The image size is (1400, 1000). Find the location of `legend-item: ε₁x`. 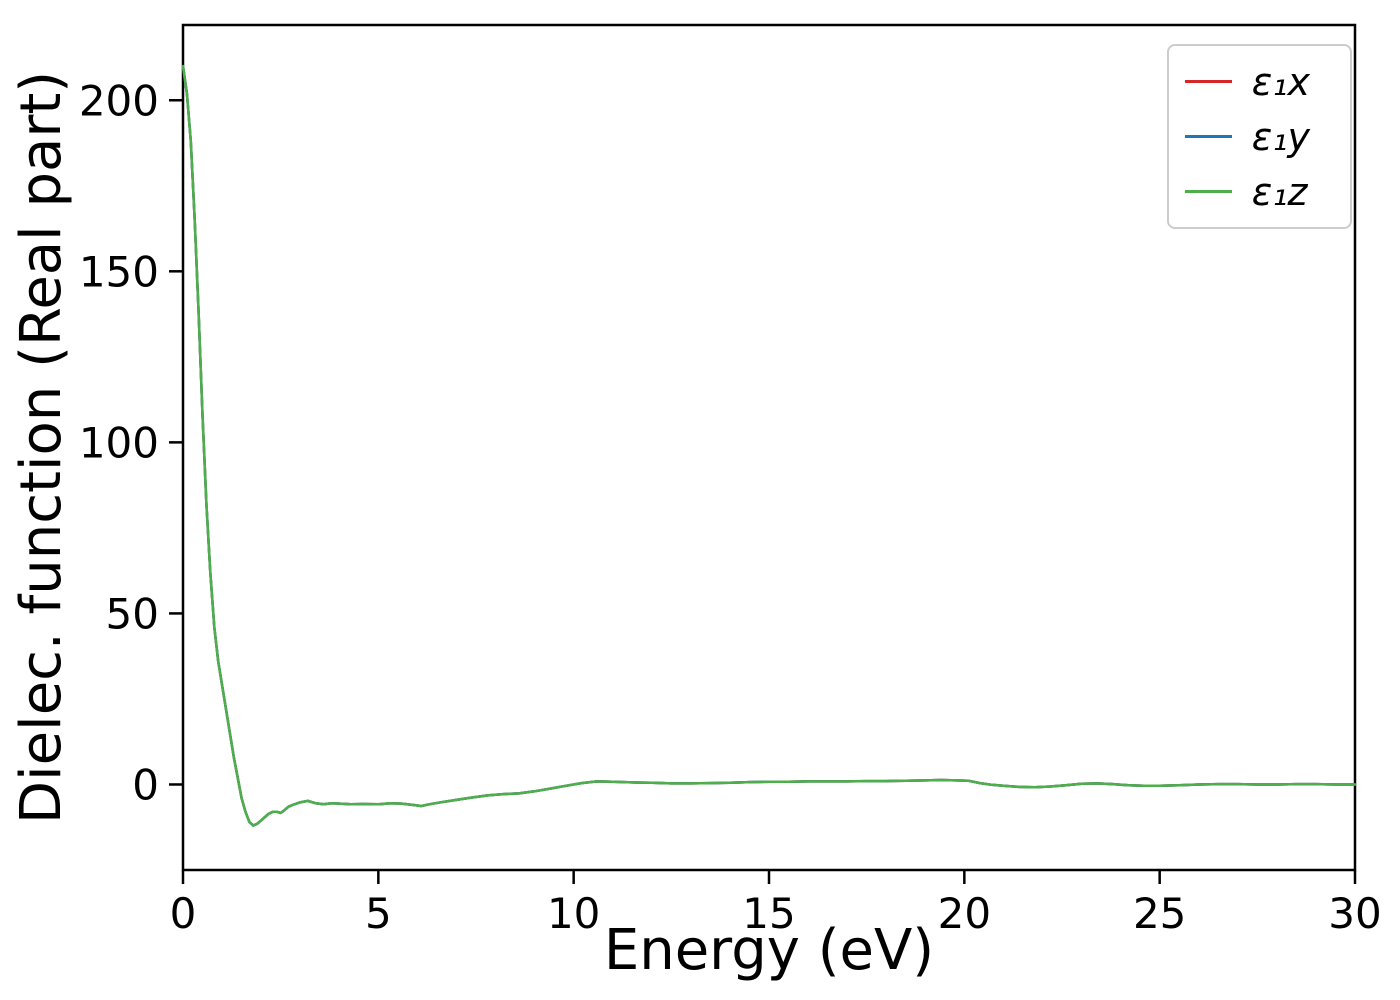

legend-item: ε₁x is located at coordinates (1247, 81).